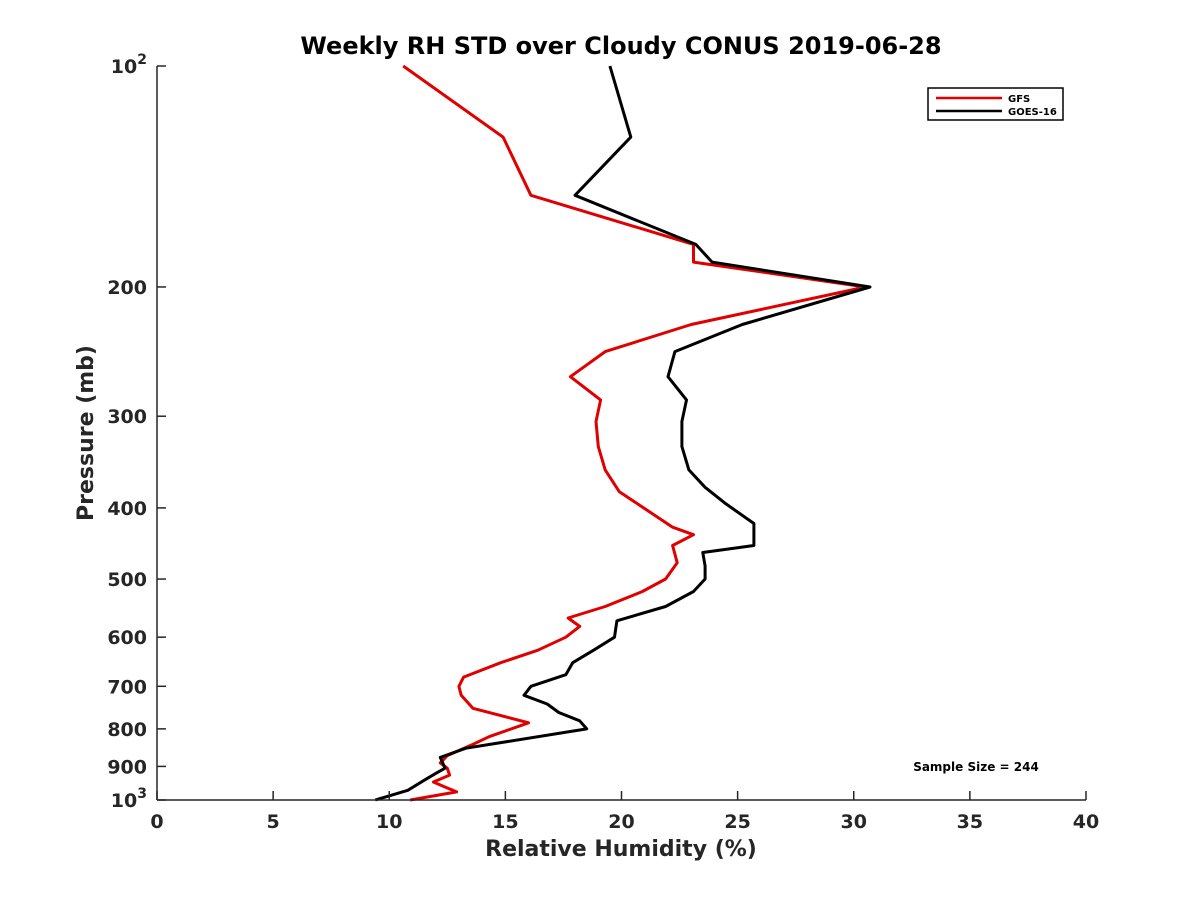 The height and width of the screenshot is (900, 1200). I want to click on sample-size-annotation: Sample Size = 244, so click(976, 767).